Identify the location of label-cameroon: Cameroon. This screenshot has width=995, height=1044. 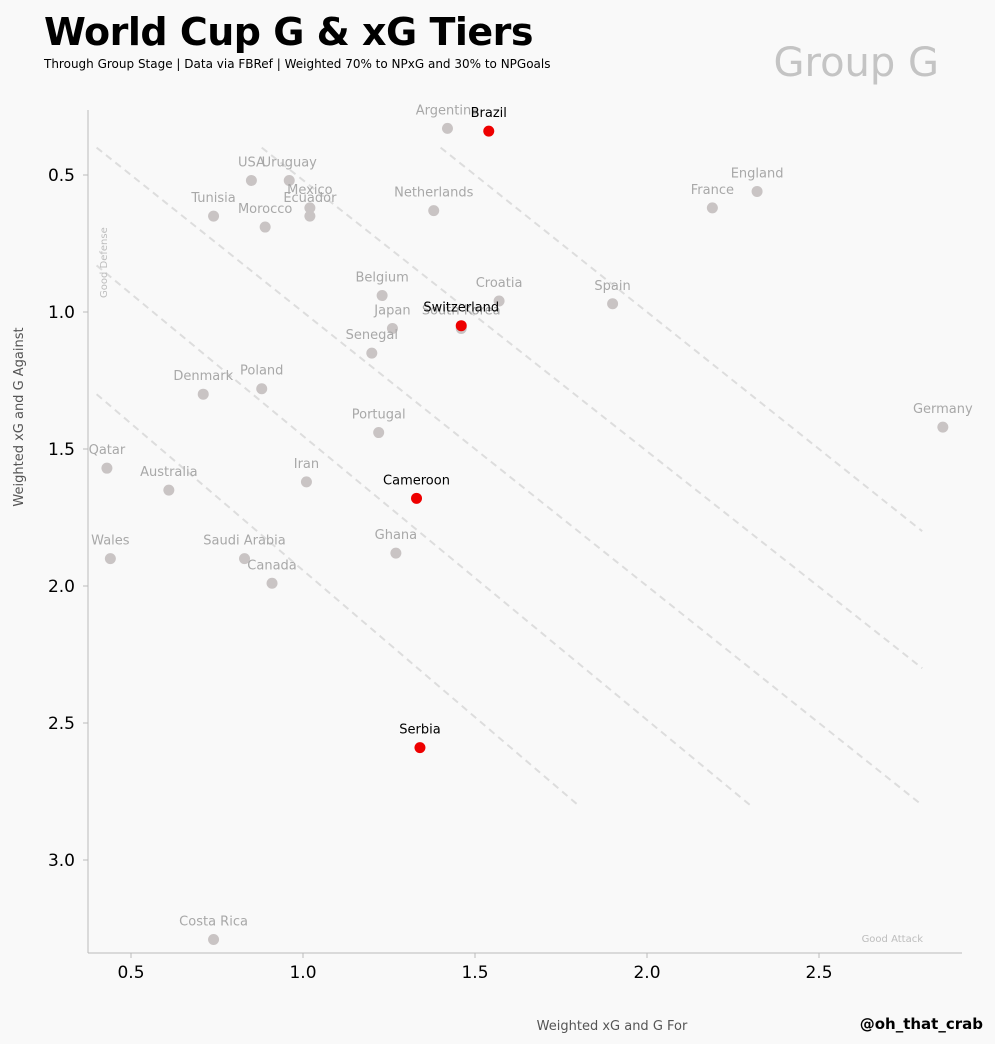
(416, 480).